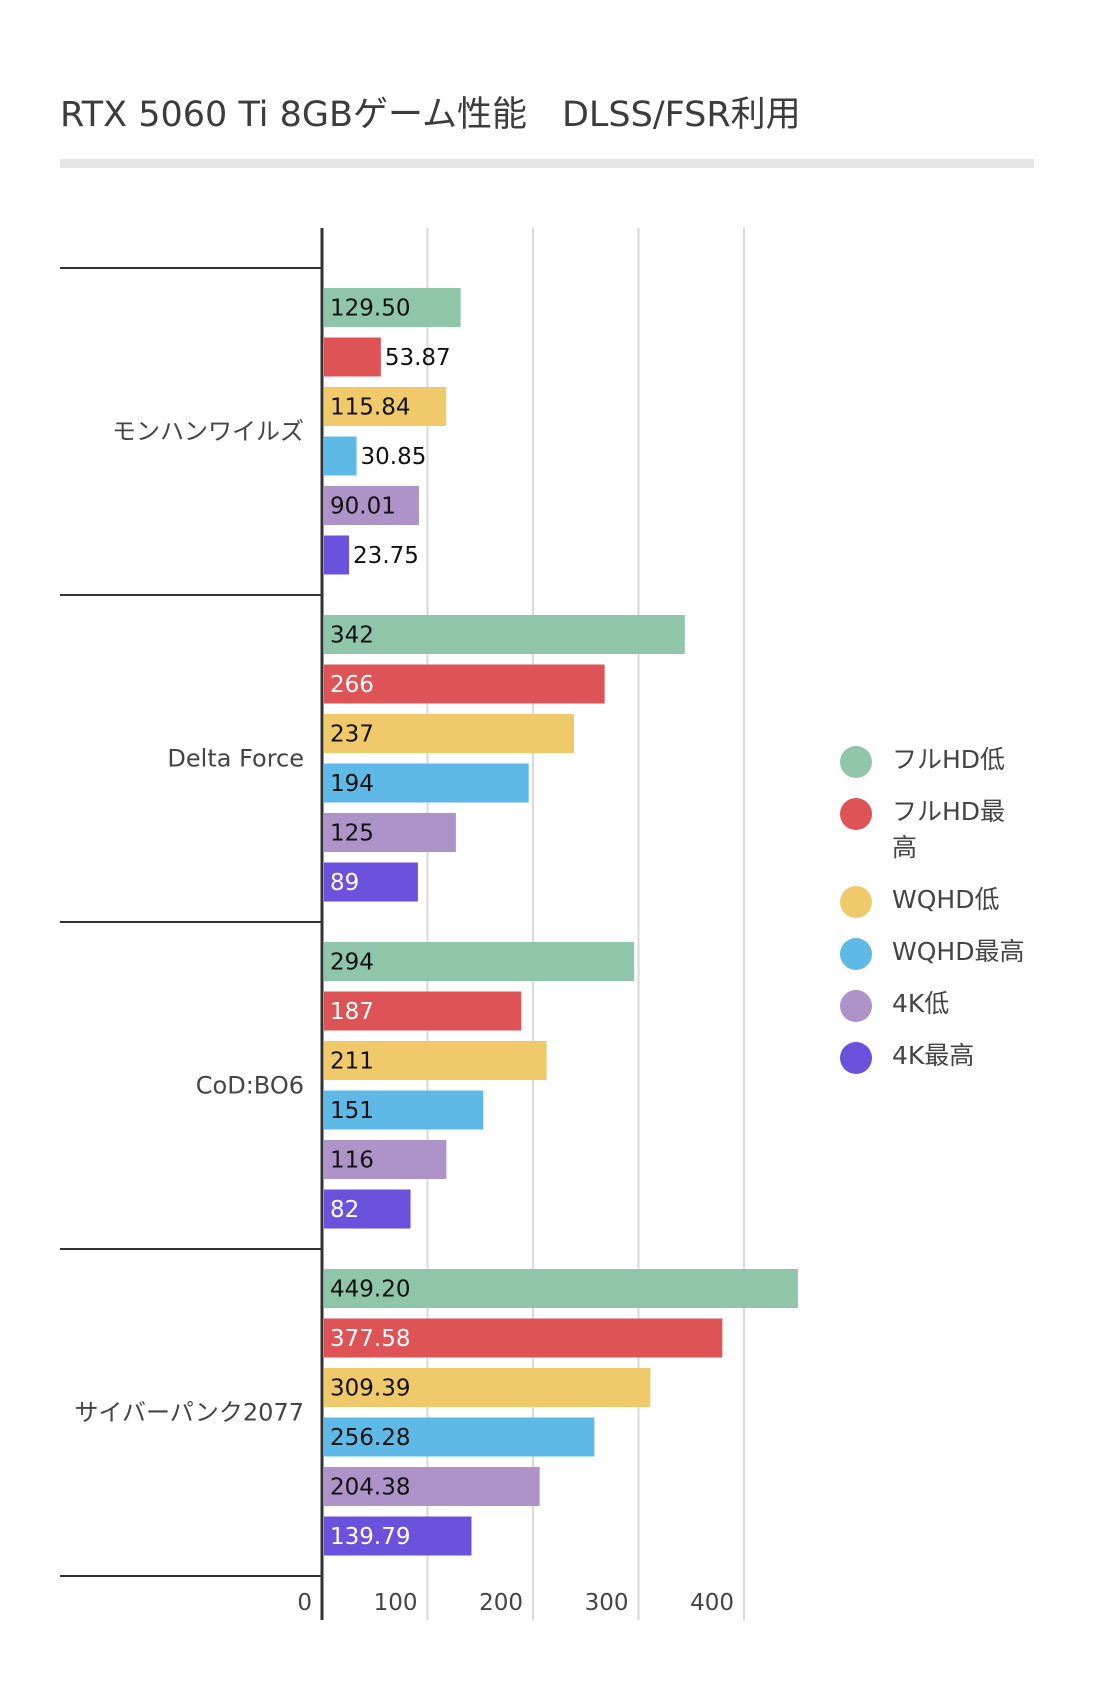  Describe the element at coordinates (370, 1389) in the screenshot. I see `data-label: 309.39` at that location.